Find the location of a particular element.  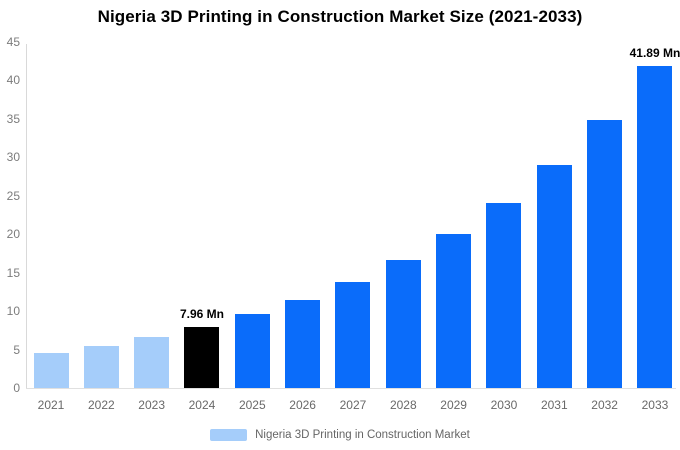

bar-2033 is located at coordinates (655, 226).